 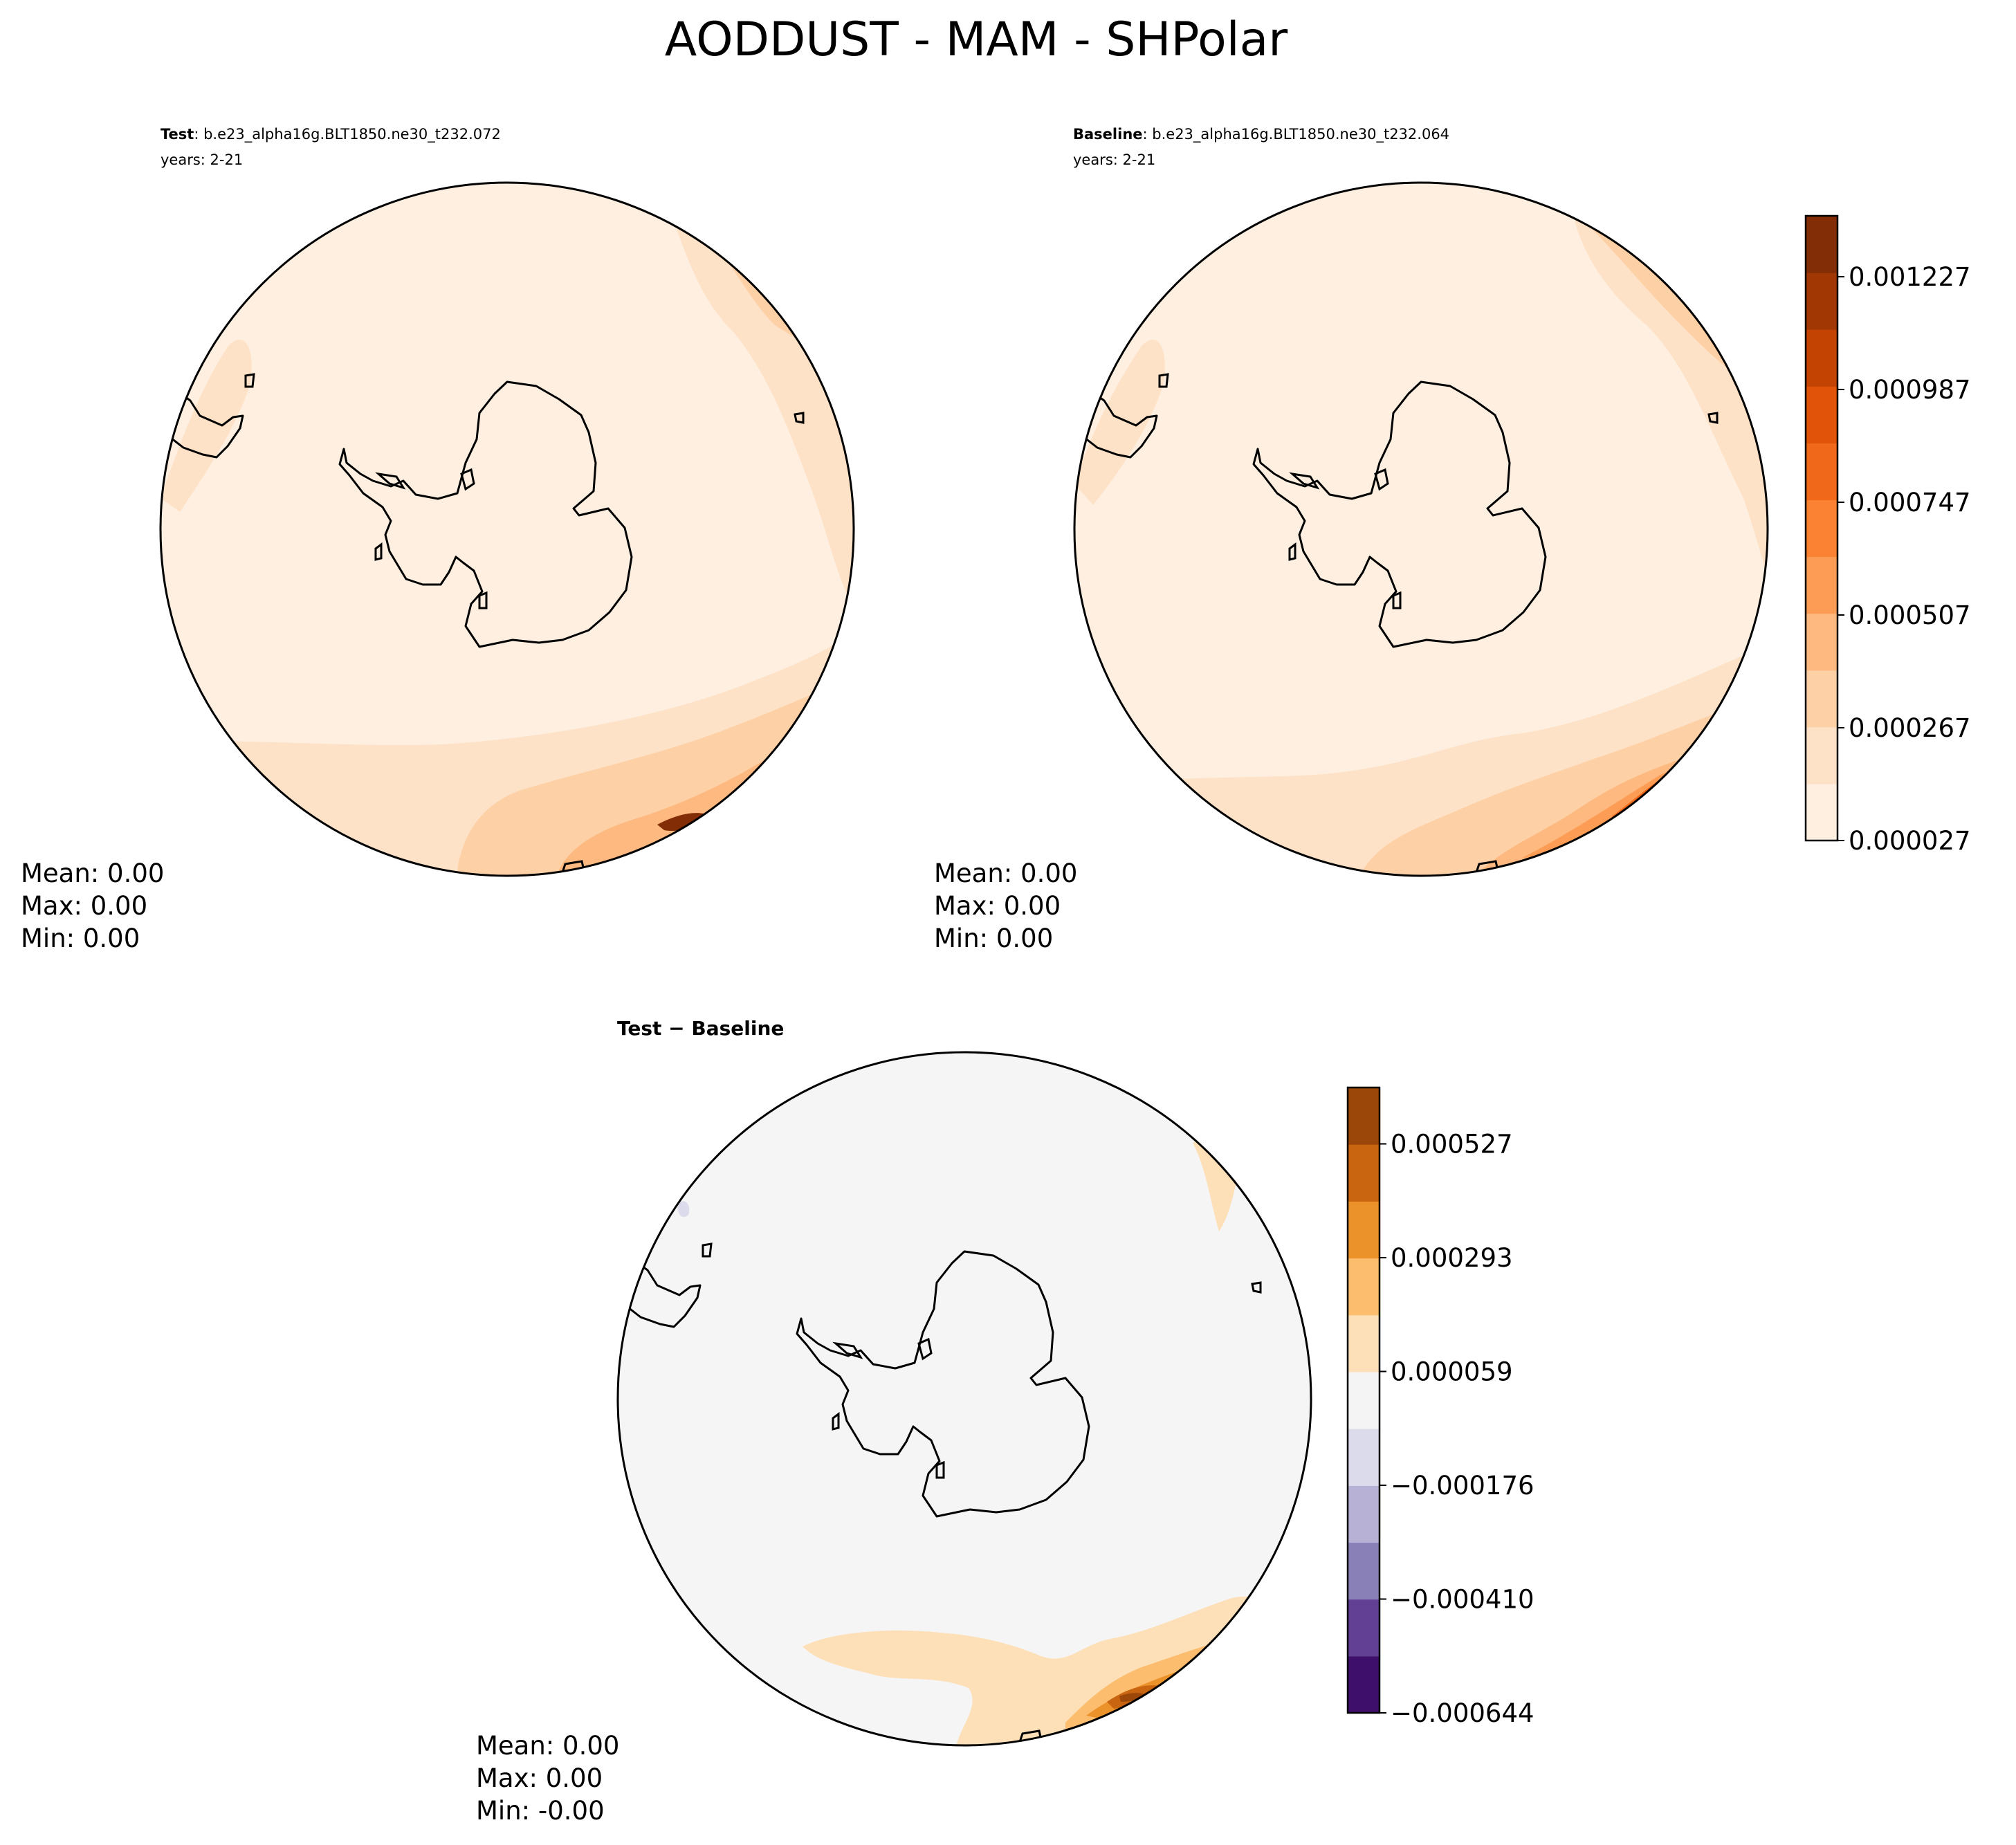 What do you see at coordinates (347, 134) in the screenshot?
I see `panel-test-title-rest: : b.e23_alpha16g.BLT1850.ne30_t232.072` at bounding box center [347, 134].